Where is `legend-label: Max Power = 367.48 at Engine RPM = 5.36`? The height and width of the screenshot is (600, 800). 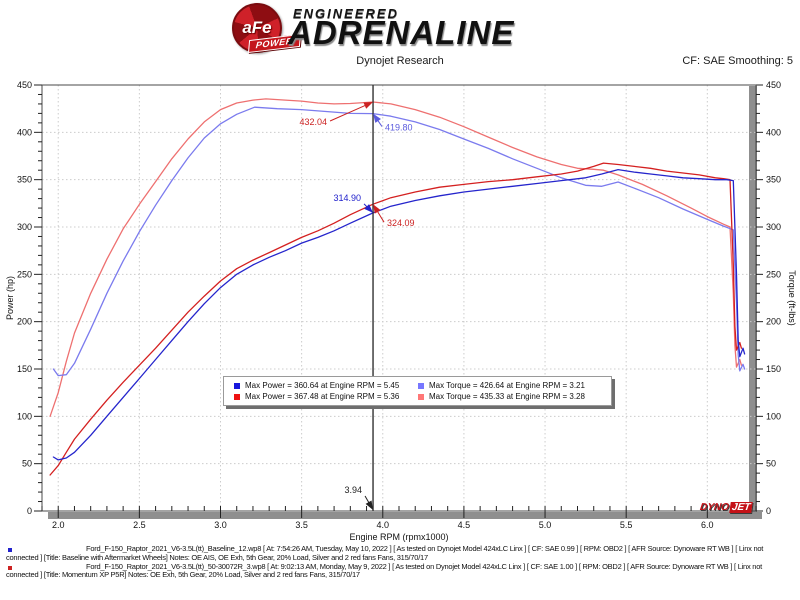 legend-label: Max Power = 367.48 at Engine RPM = 5.36 is located at coordinates (322, 396).